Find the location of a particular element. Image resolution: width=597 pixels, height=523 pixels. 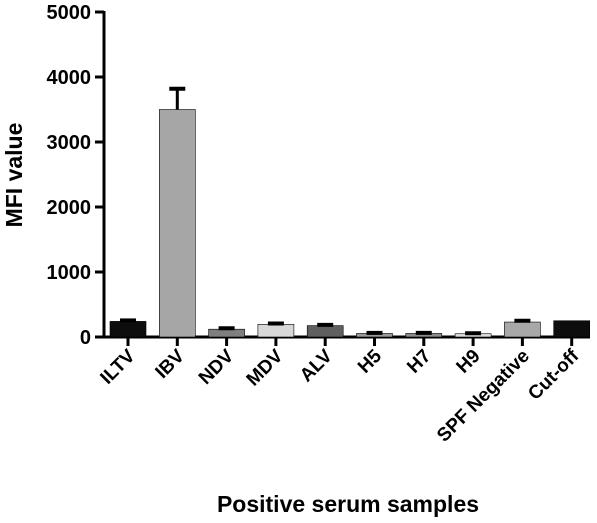

bar-mdv is located at coordinates (276, 331).